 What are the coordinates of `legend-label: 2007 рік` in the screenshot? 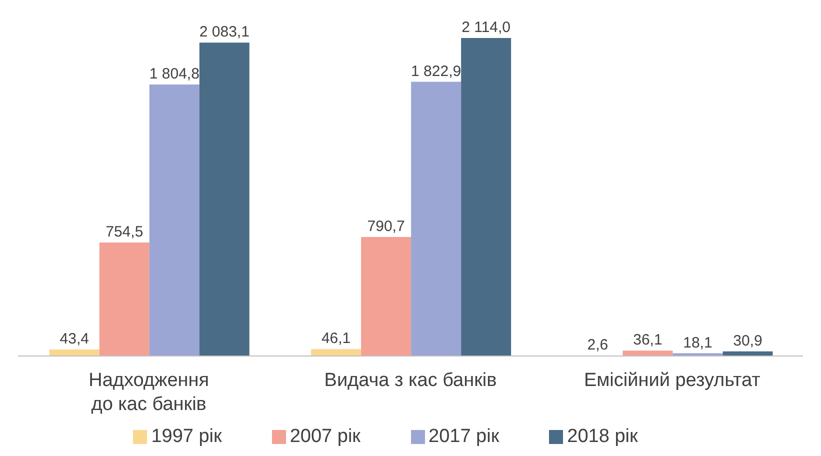 It's located at (325, 436).